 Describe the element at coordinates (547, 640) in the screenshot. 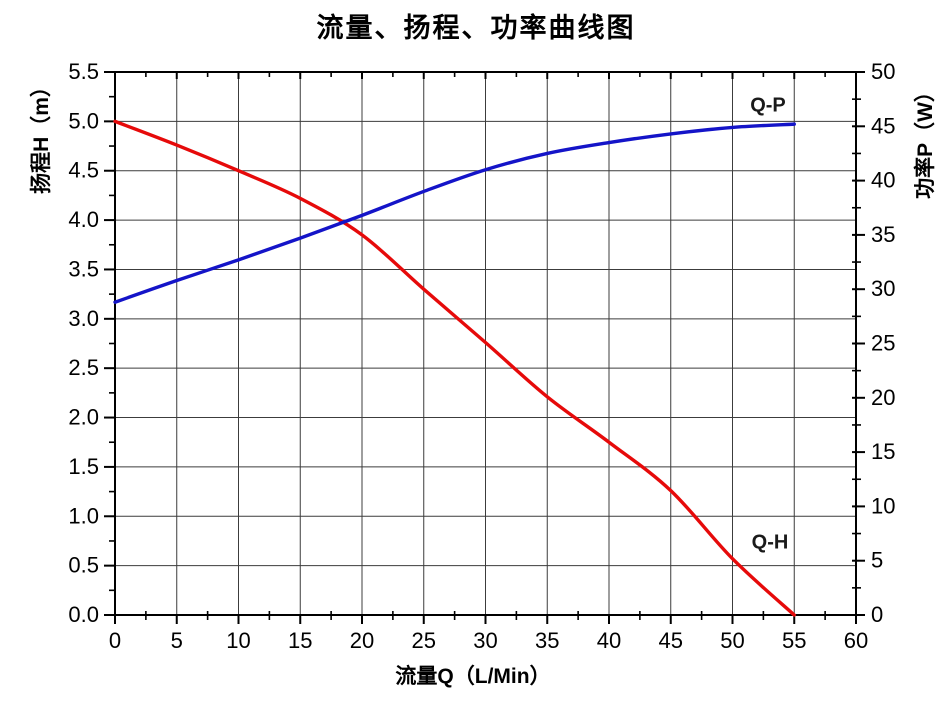

I see `x-tick-label: 35` at that location.